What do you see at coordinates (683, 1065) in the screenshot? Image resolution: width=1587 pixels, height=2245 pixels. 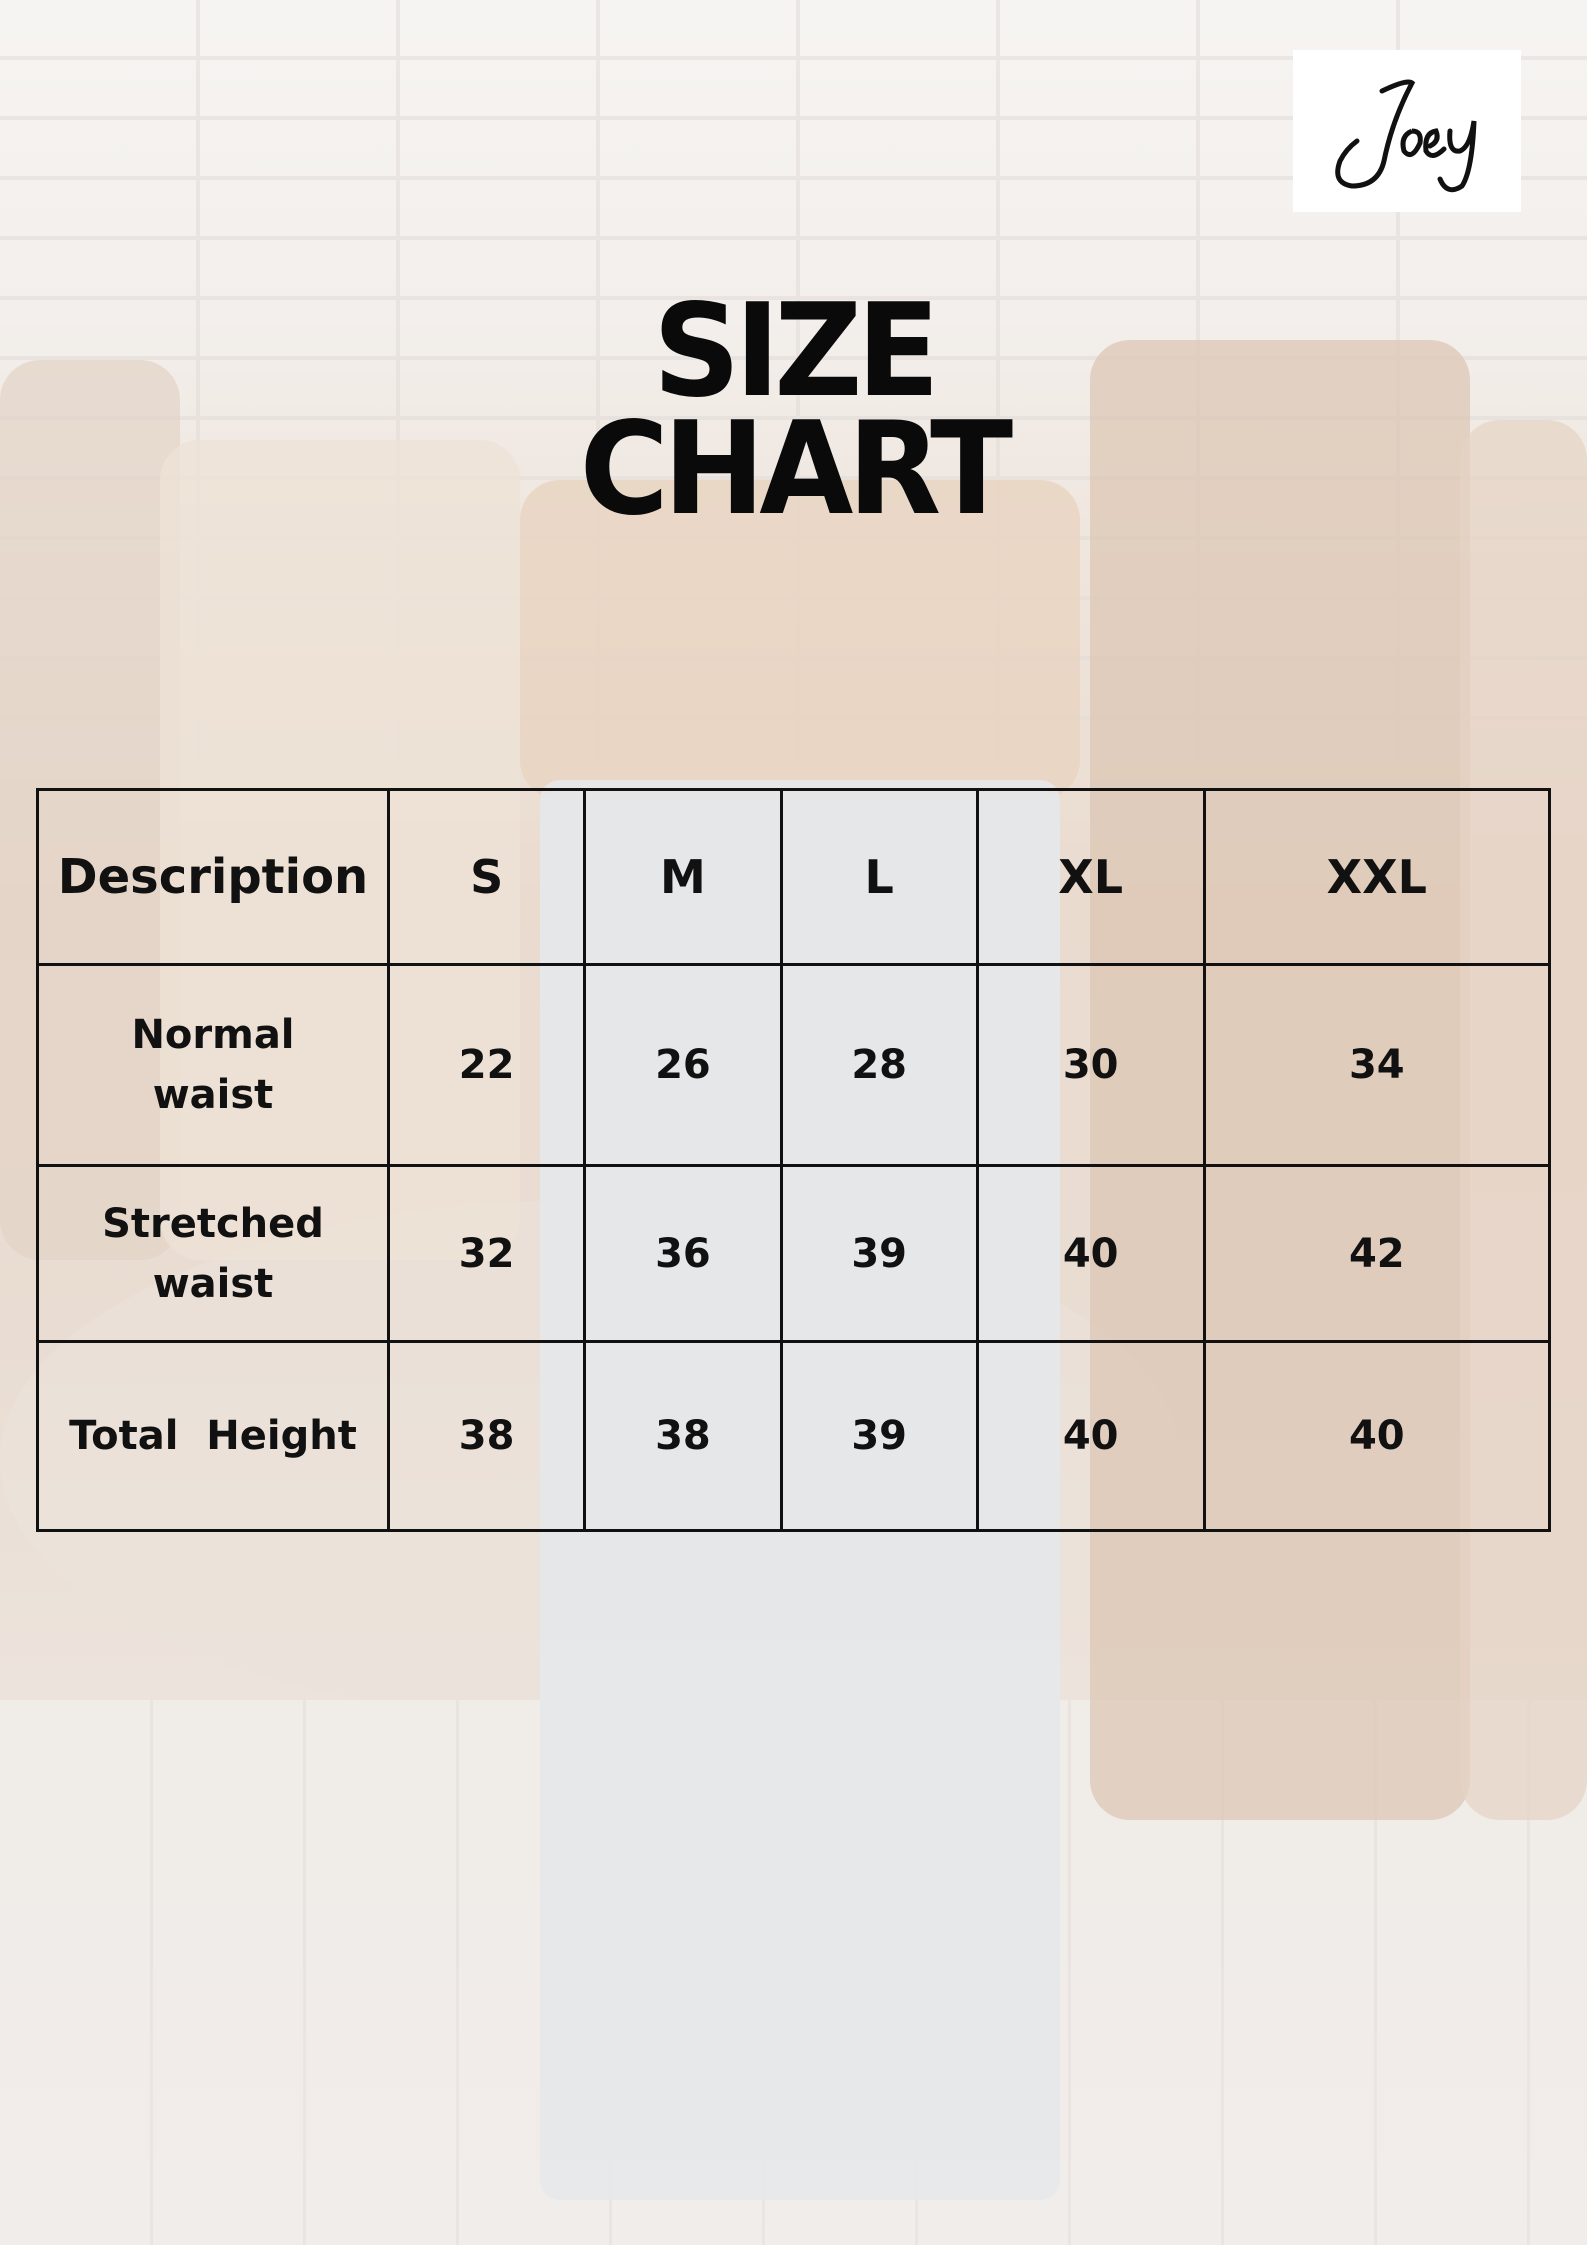 I see `cell-value: 26` at bounding box center [683, 1065].